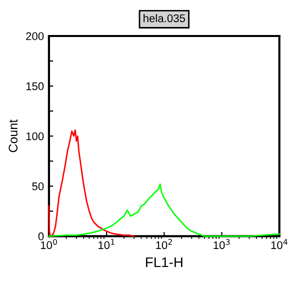 The image size is (288, 288). I want to click on y-tick-label: 50, so click(38, 186).